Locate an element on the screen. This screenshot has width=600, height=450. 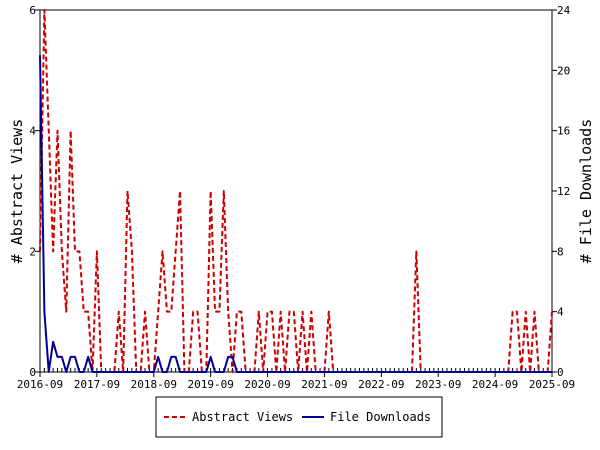
y-left-tick-label: 0 is located at coordinates (32, 372).